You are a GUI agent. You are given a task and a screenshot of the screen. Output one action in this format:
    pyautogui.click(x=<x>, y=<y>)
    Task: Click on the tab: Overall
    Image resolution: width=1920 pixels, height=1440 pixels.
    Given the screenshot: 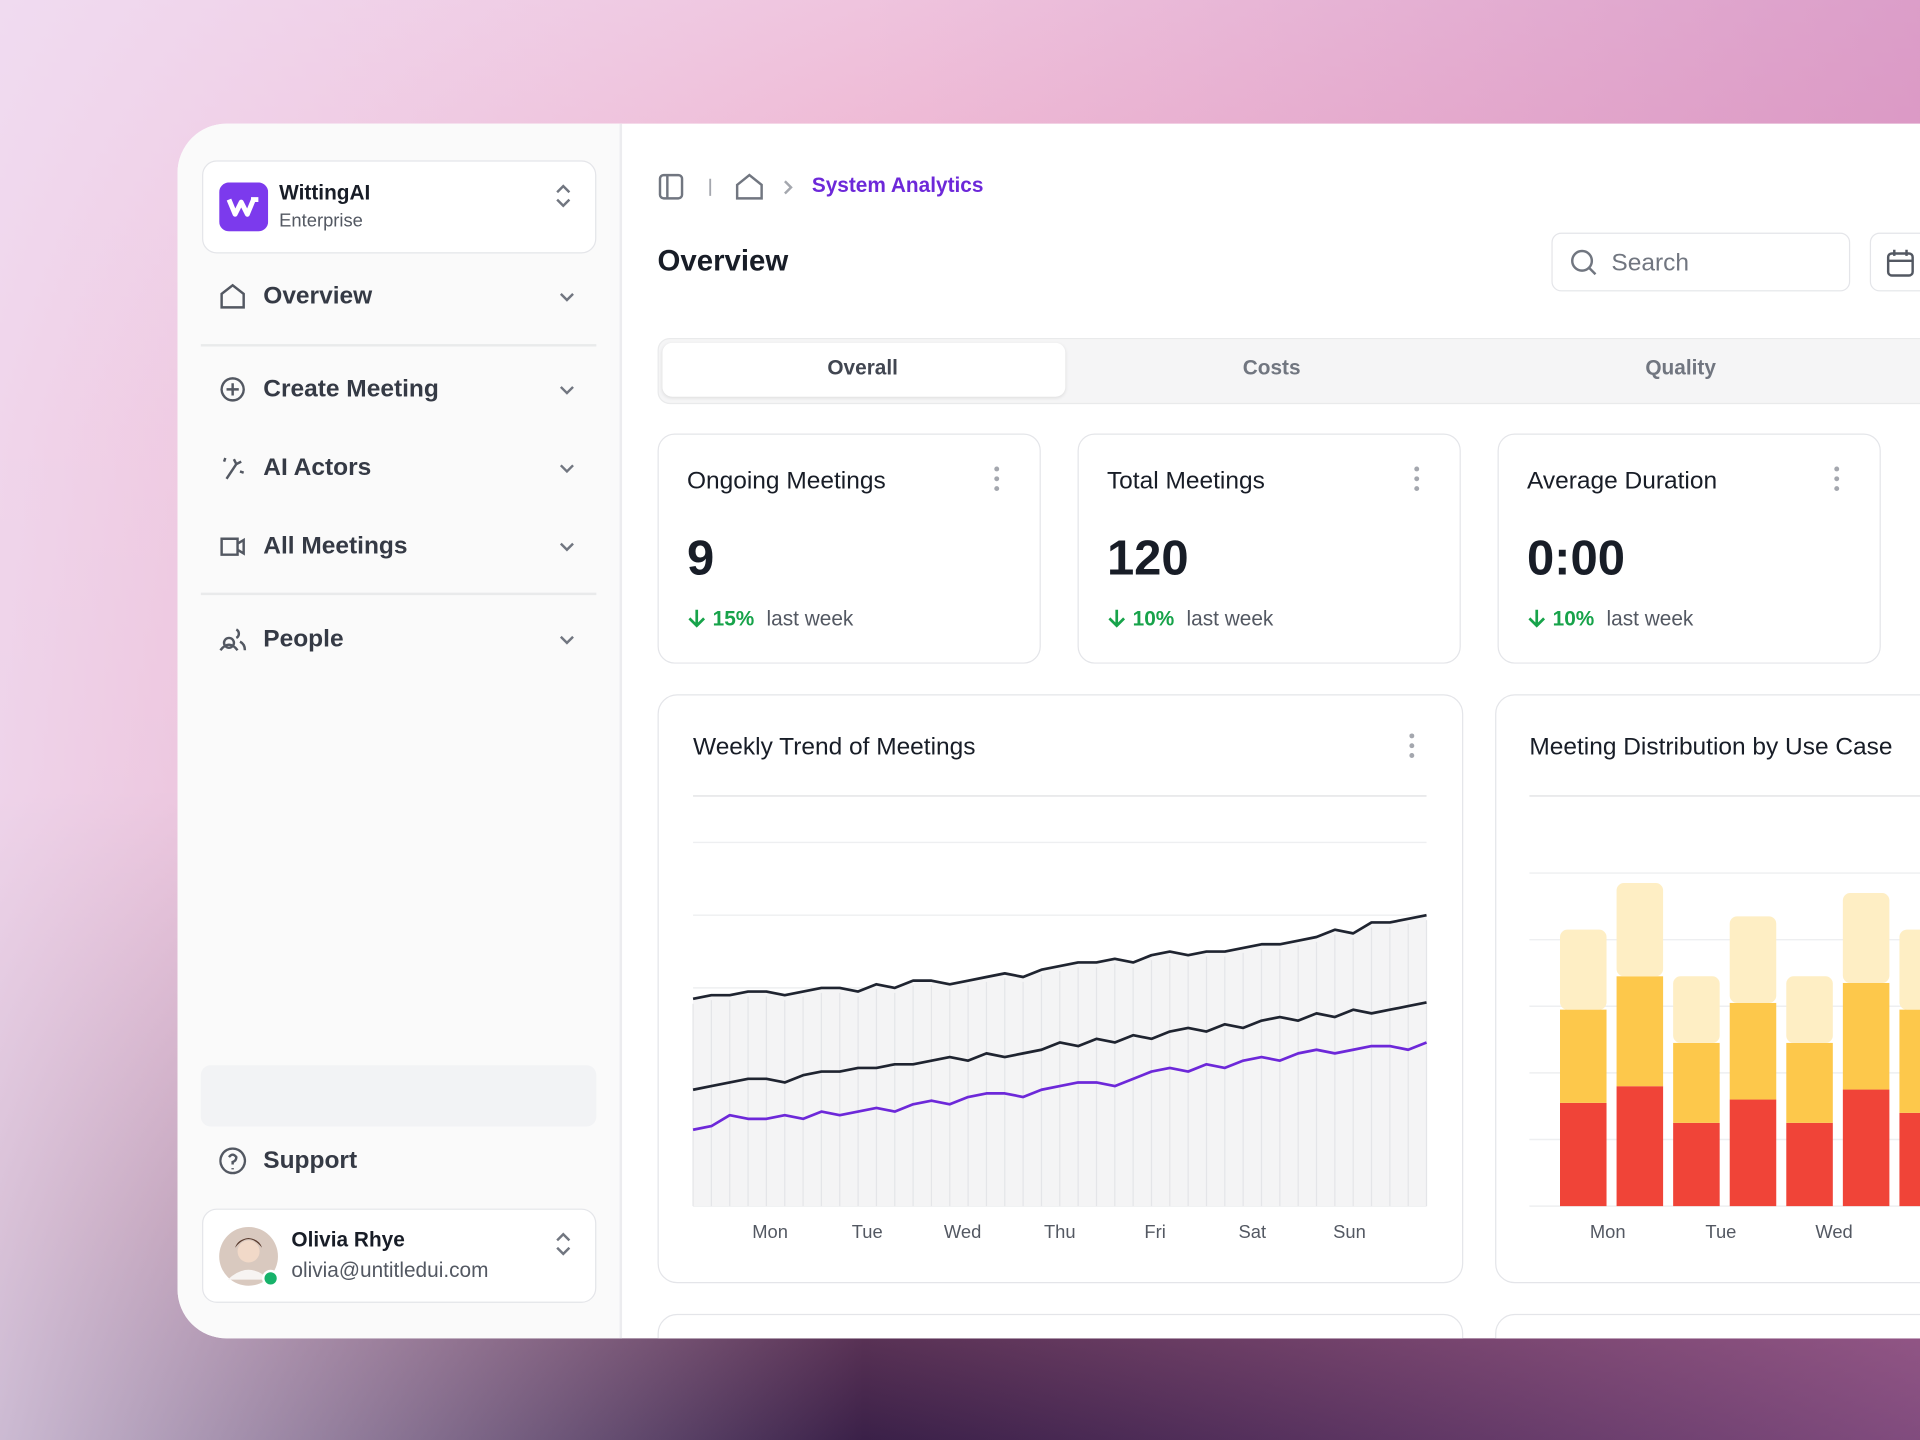 What is the action you would take?
    pyautogui.click(x=862, y=368)
    